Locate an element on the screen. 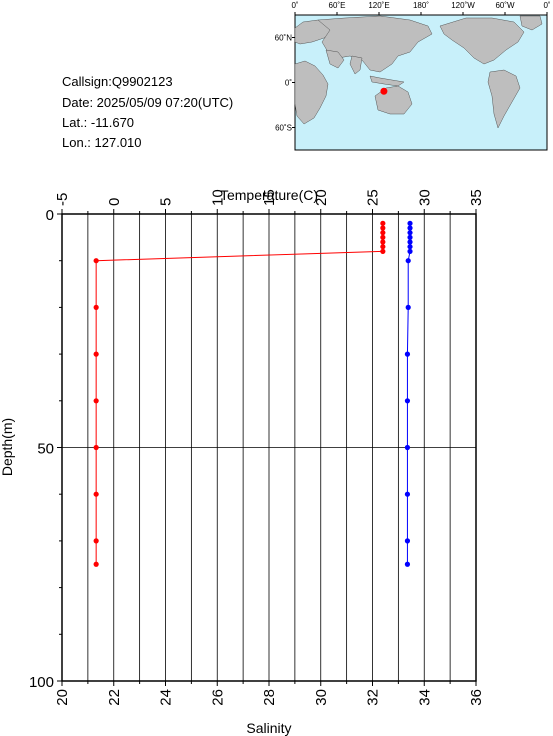 The height and width of the screenshot is (736, 553). salinity-tick-label: 34 is located at coordinates (424, 697).